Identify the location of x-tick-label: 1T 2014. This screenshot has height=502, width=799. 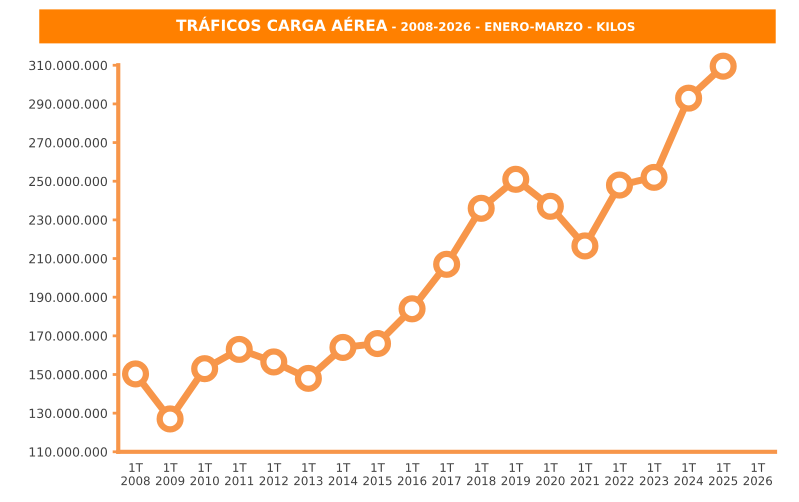
(343, 474).